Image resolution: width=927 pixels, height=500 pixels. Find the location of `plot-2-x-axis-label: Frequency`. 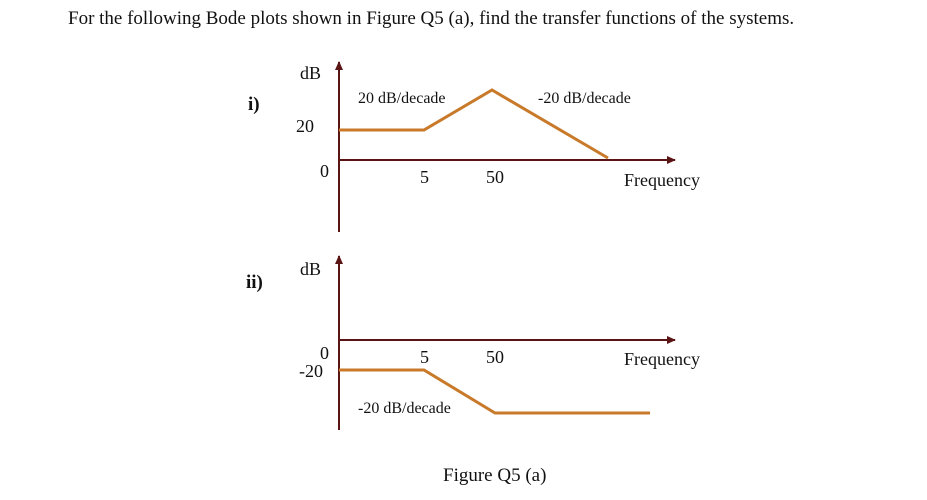

plot-2-x-axis-label: Frequency is located at coordinates (662, 359).